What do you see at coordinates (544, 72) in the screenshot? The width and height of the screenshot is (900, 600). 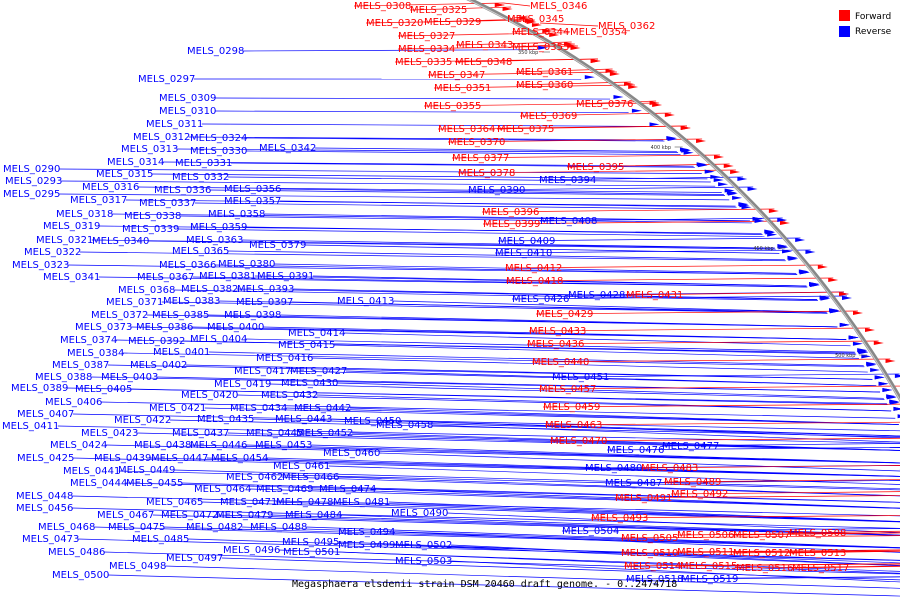 I see `gene-label: MELS_0361` at bounding box center [544, 72].